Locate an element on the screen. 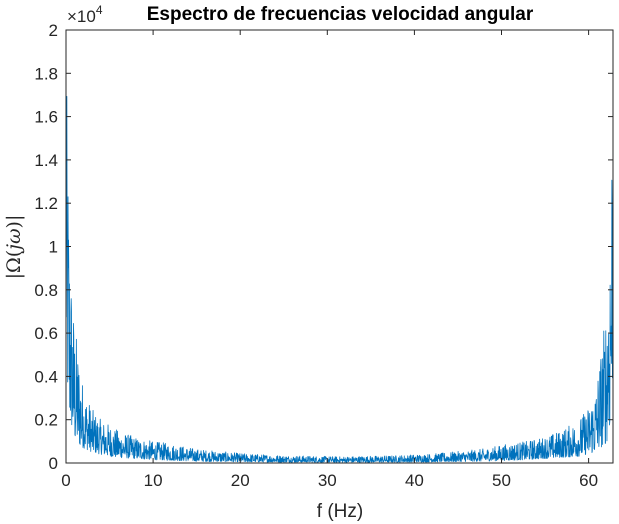  y-exponent-base: ×10 is located at coordinates (81, 16).